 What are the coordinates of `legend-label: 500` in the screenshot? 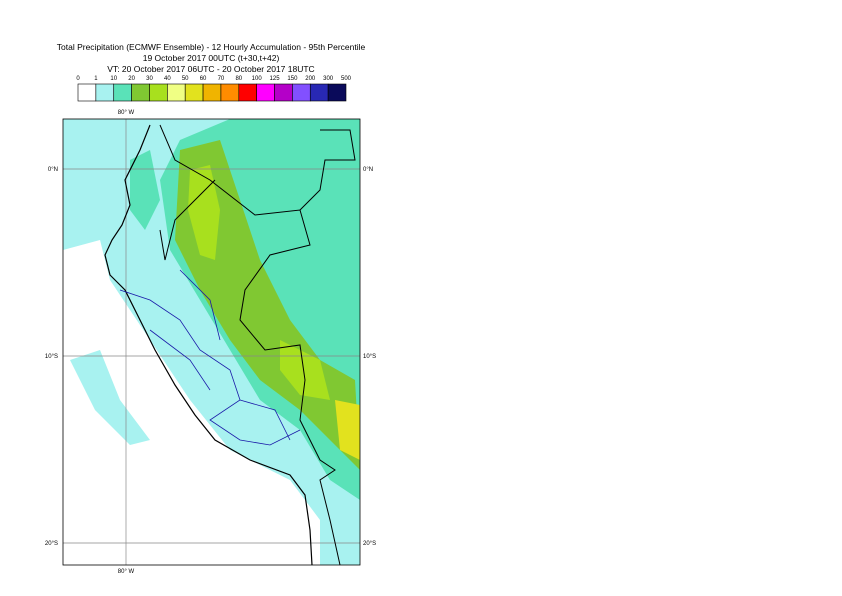 It's located at (346, 79).